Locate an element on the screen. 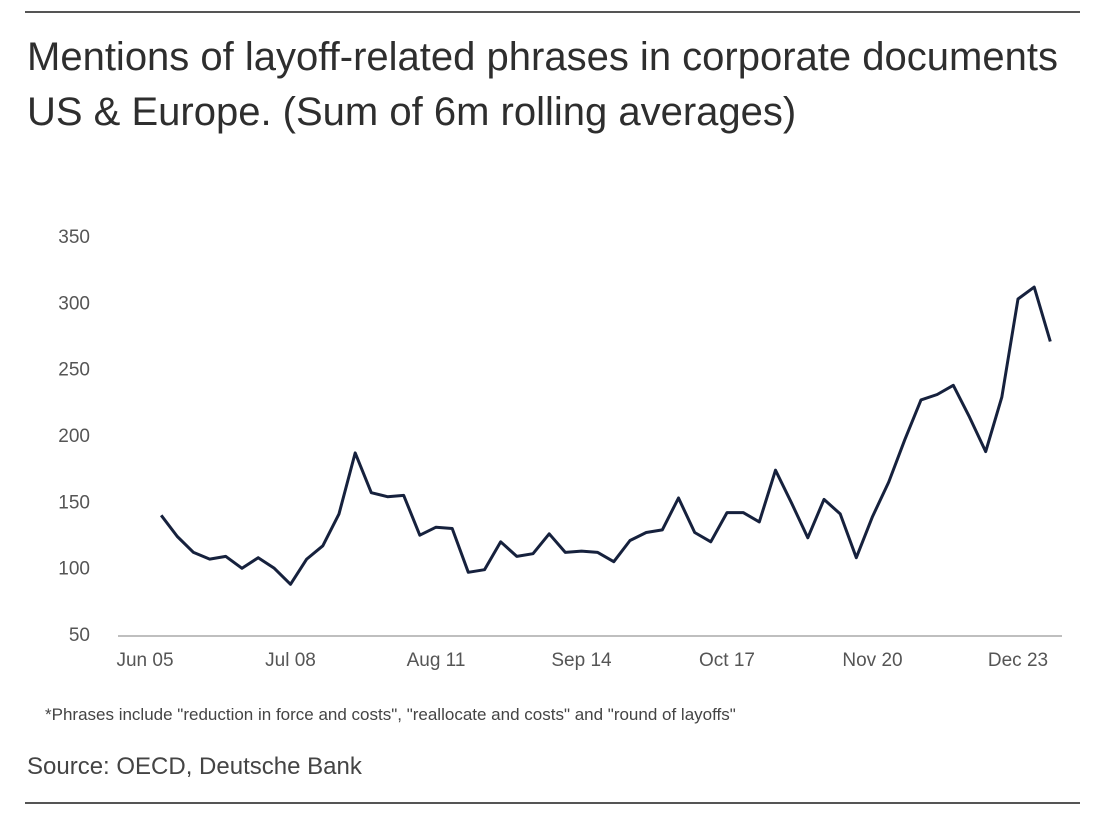  y-tick-label: 250 is located at coordinates (74, 370).